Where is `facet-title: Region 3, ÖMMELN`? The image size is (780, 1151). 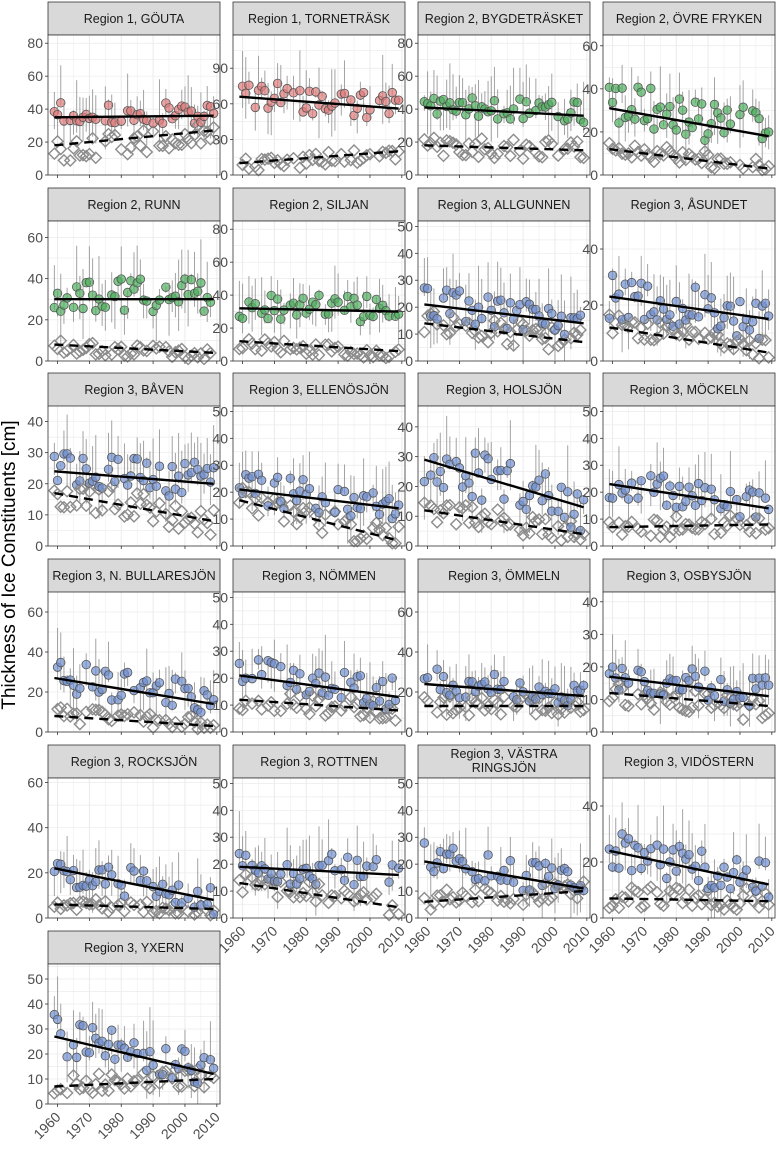
facet-title: Region 3, ÖMMELN is located at coordinates (504, 576).